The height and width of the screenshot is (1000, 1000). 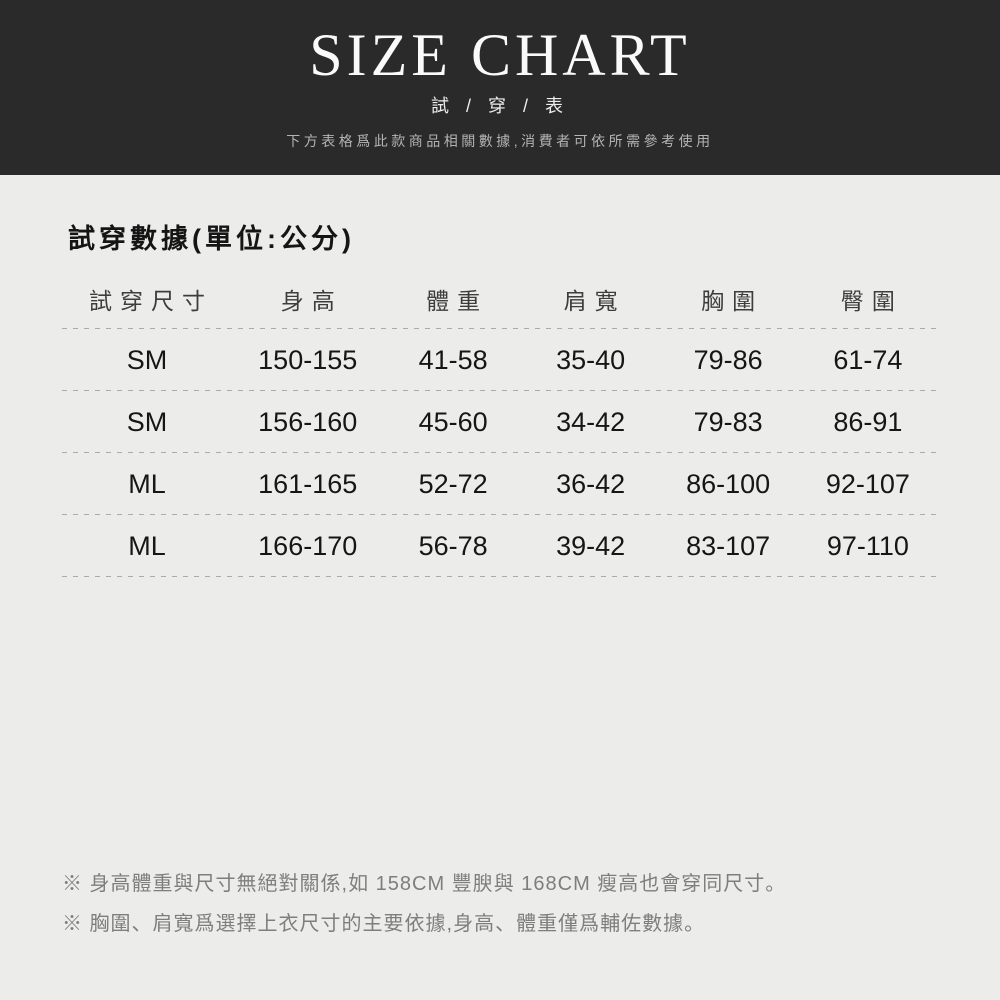 What do you see at coordinates (728, 545) in the screenshot?
I see `table-cell-chest: 83-107` at bounding box center [728, 545].